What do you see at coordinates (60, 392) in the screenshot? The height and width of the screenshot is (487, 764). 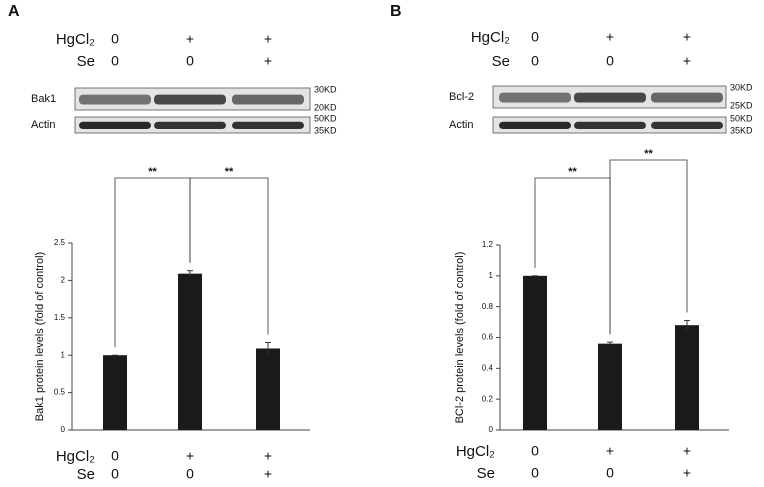 I see `y-tick-label: 0.5` at bounding box center [60, 392].